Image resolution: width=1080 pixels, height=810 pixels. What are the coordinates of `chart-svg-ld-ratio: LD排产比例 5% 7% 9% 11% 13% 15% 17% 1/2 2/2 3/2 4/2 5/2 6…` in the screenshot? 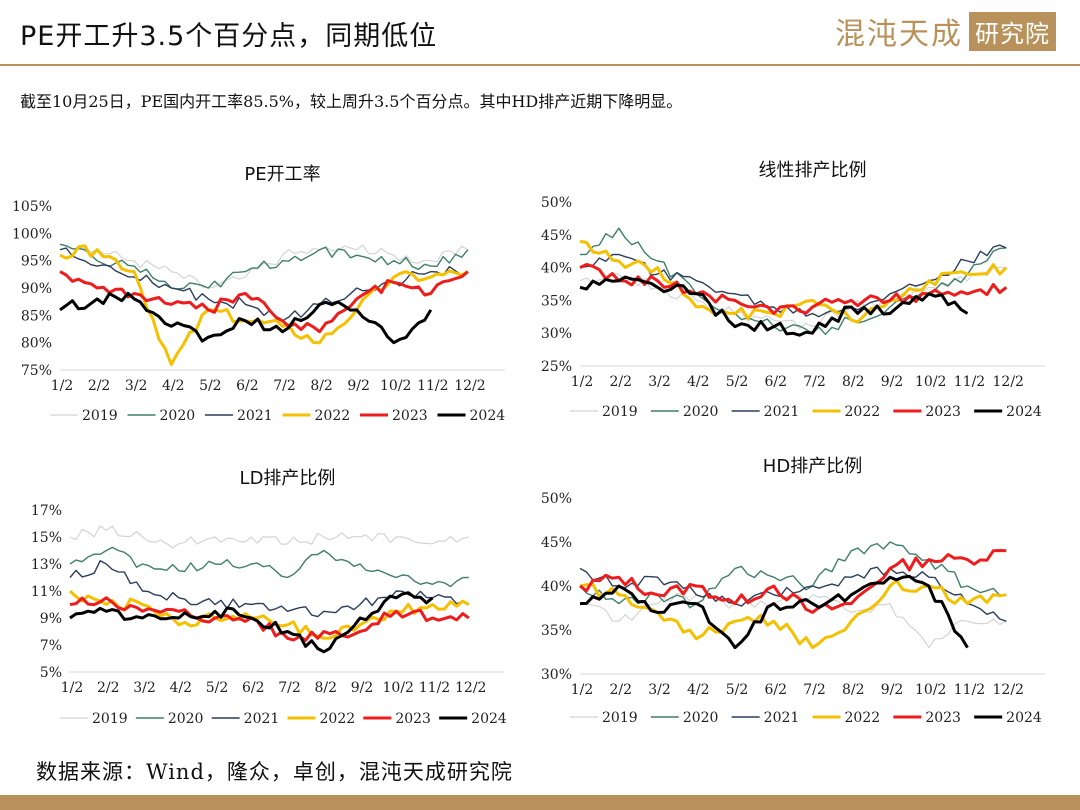 It's located at (269, 597).